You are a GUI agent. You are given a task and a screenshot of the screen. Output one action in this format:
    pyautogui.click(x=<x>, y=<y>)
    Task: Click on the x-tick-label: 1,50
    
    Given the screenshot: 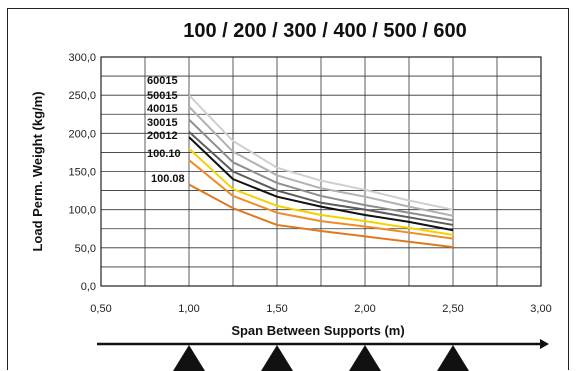 What is the action you would take?
    pyautogui.click(x=276, y=309)
    